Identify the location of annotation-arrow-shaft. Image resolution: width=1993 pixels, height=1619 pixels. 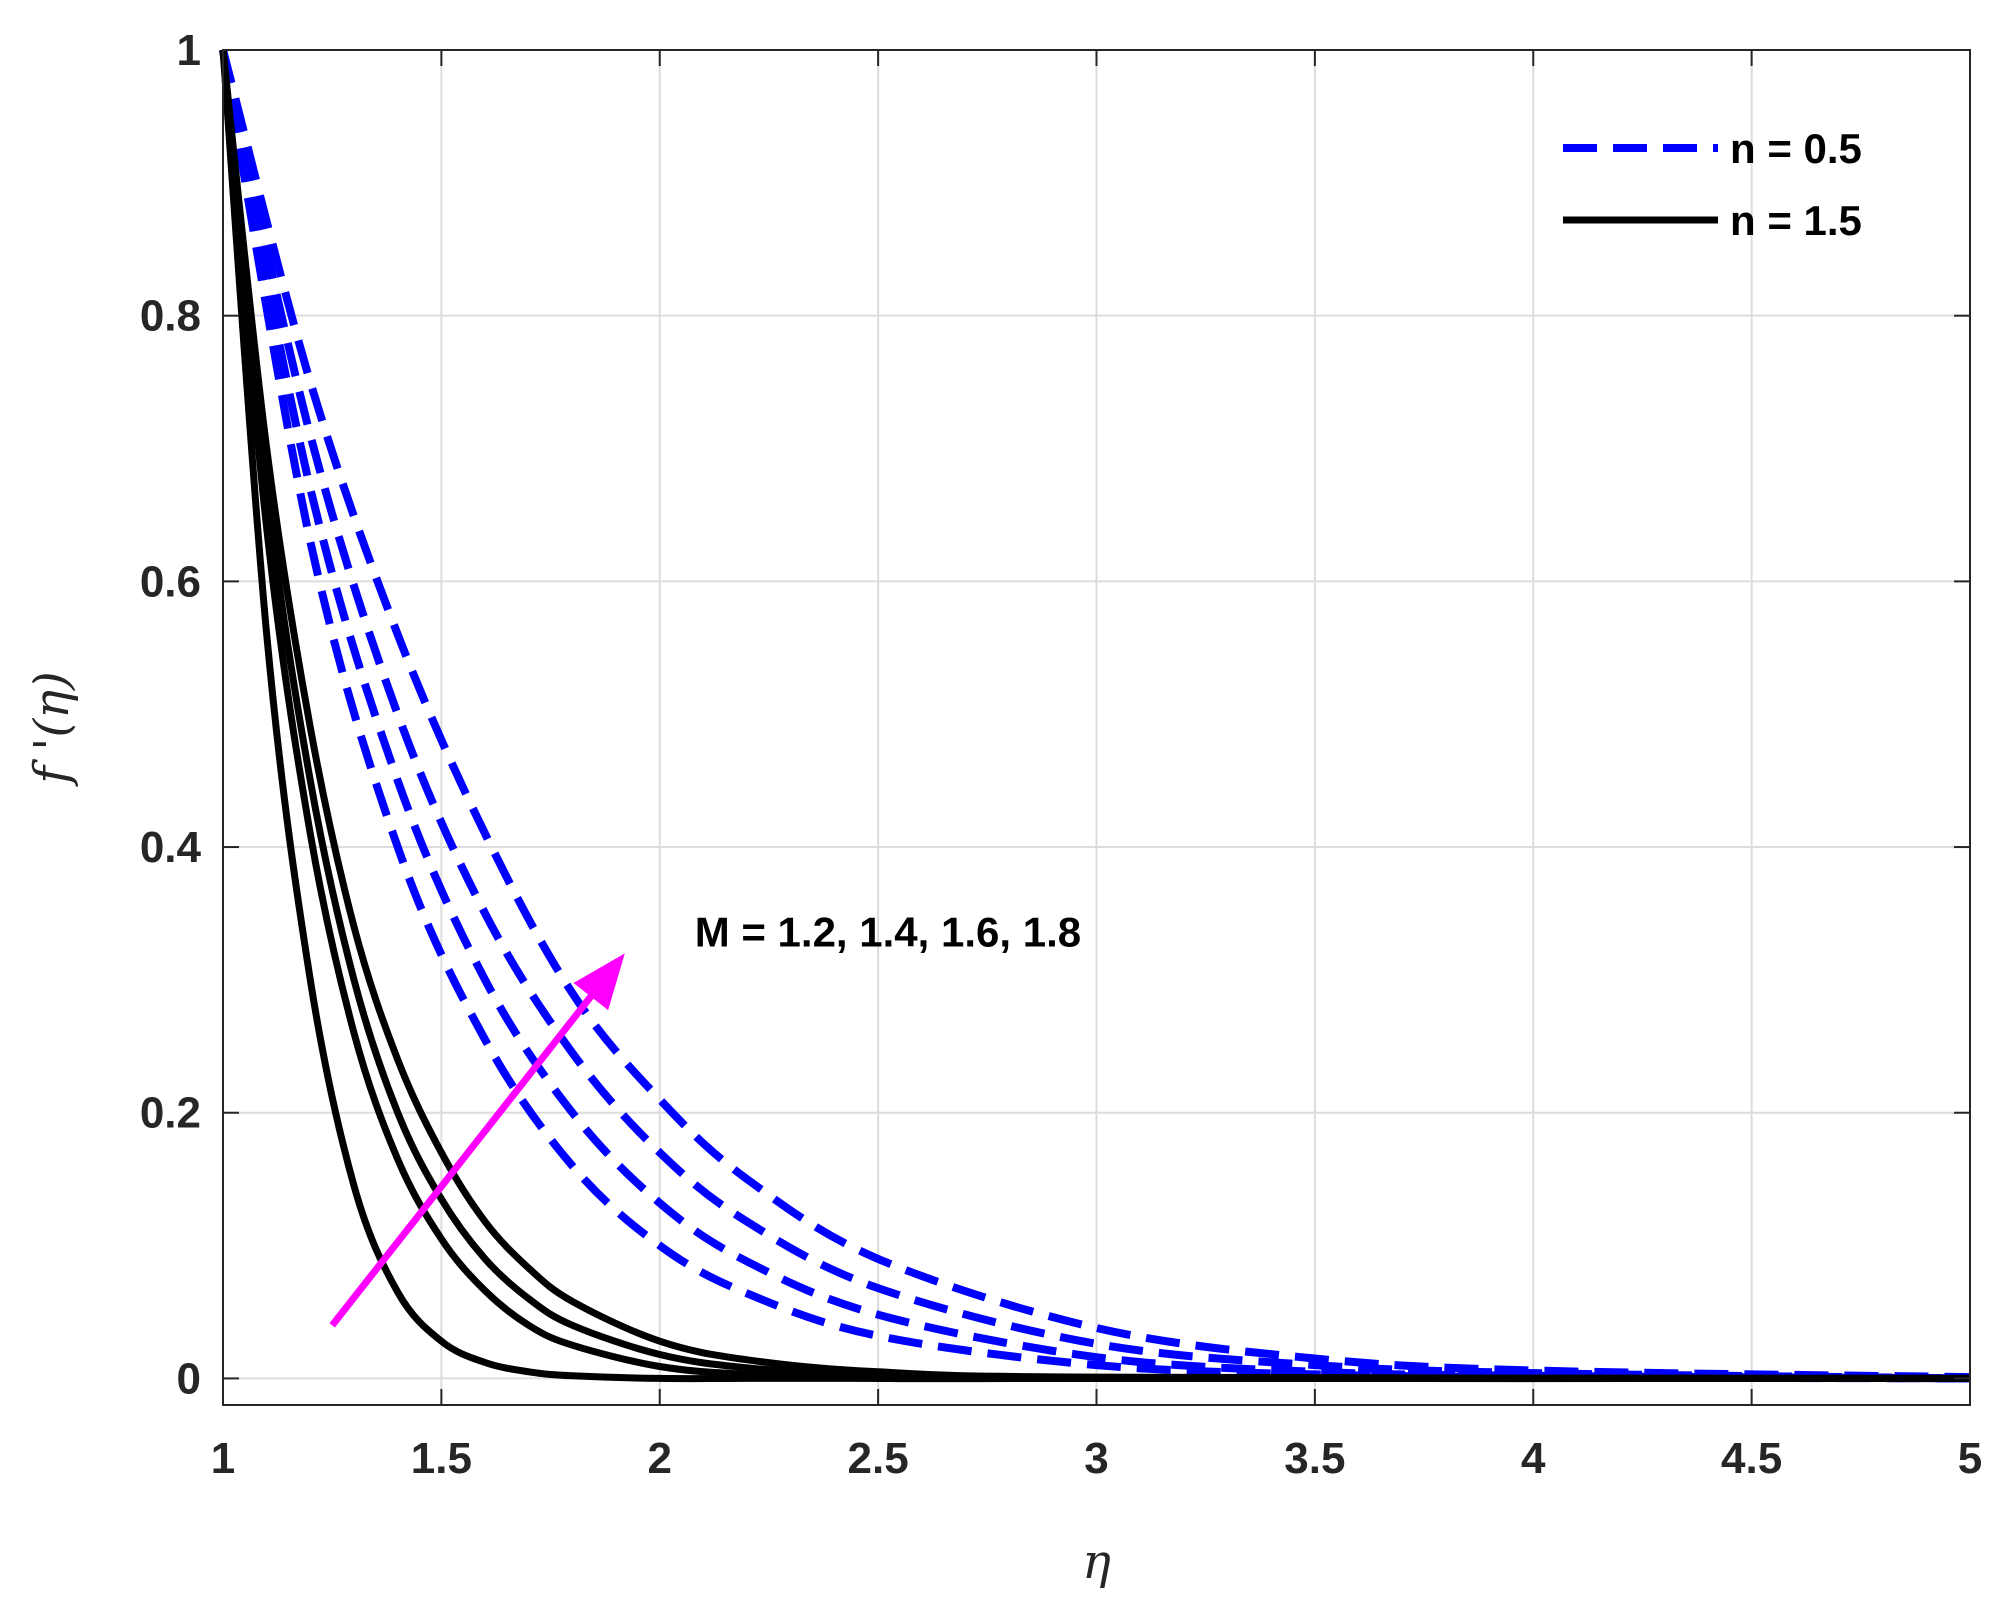
(463, 1158).